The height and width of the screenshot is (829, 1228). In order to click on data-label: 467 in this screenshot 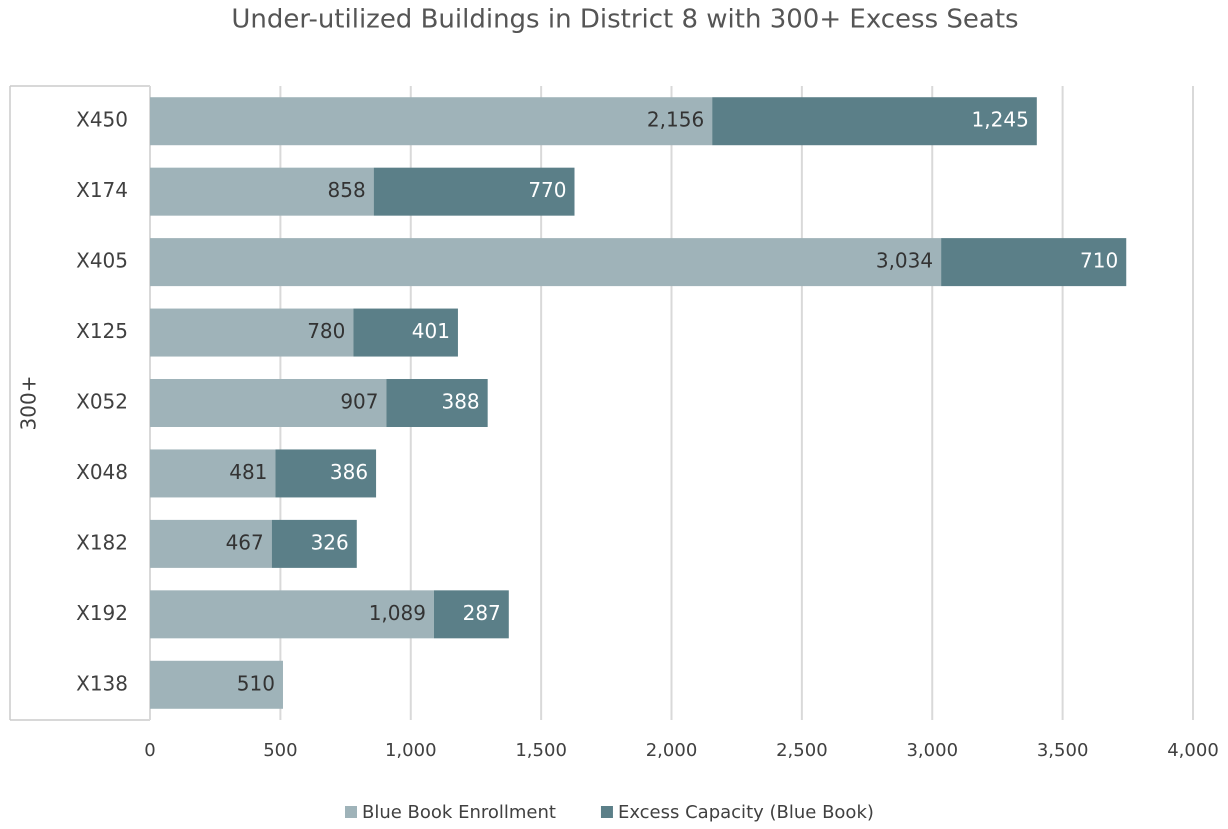, I will do `click(245, 542)`.